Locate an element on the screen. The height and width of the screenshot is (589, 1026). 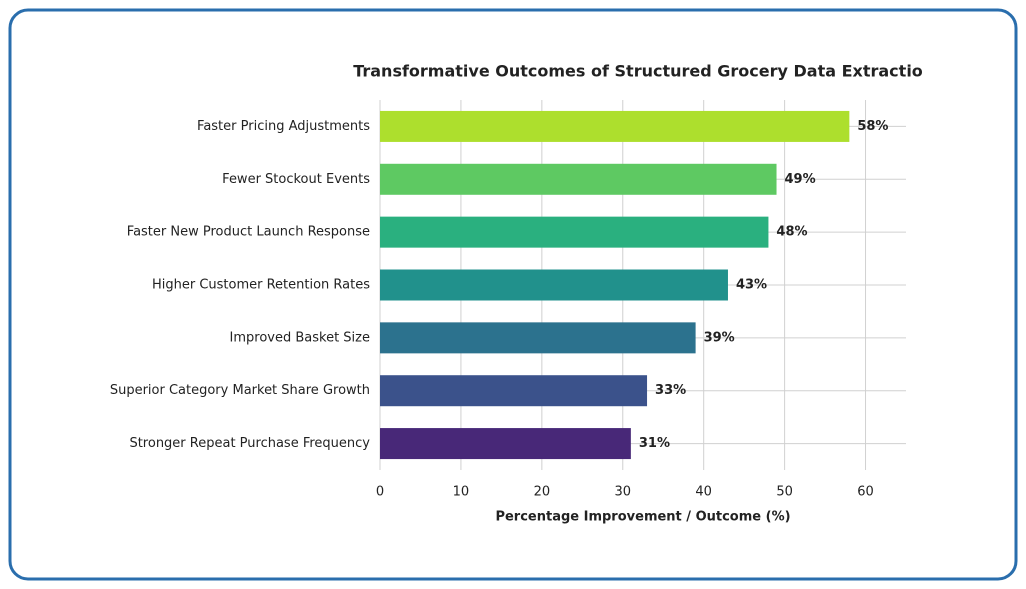
value-label: 31% is located at coordinates (654, 443).